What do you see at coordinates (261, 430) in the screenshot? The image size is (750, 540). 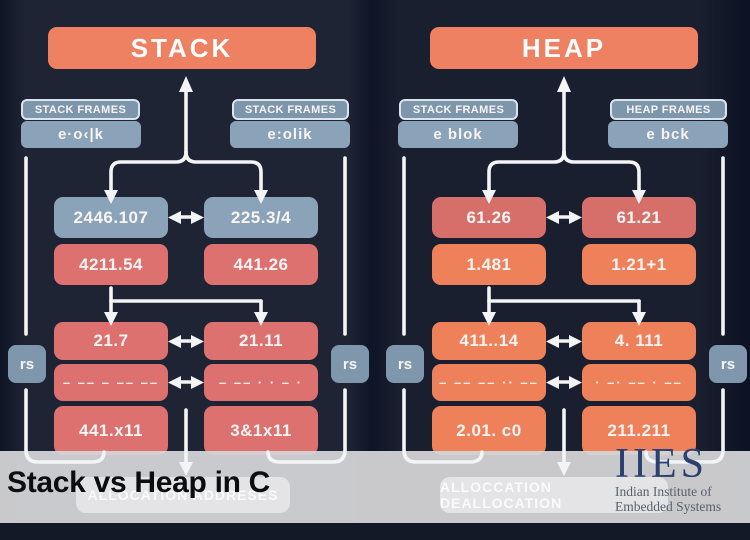 I see `memory-cell: 3&1x11` at bounding box center [261, 430].